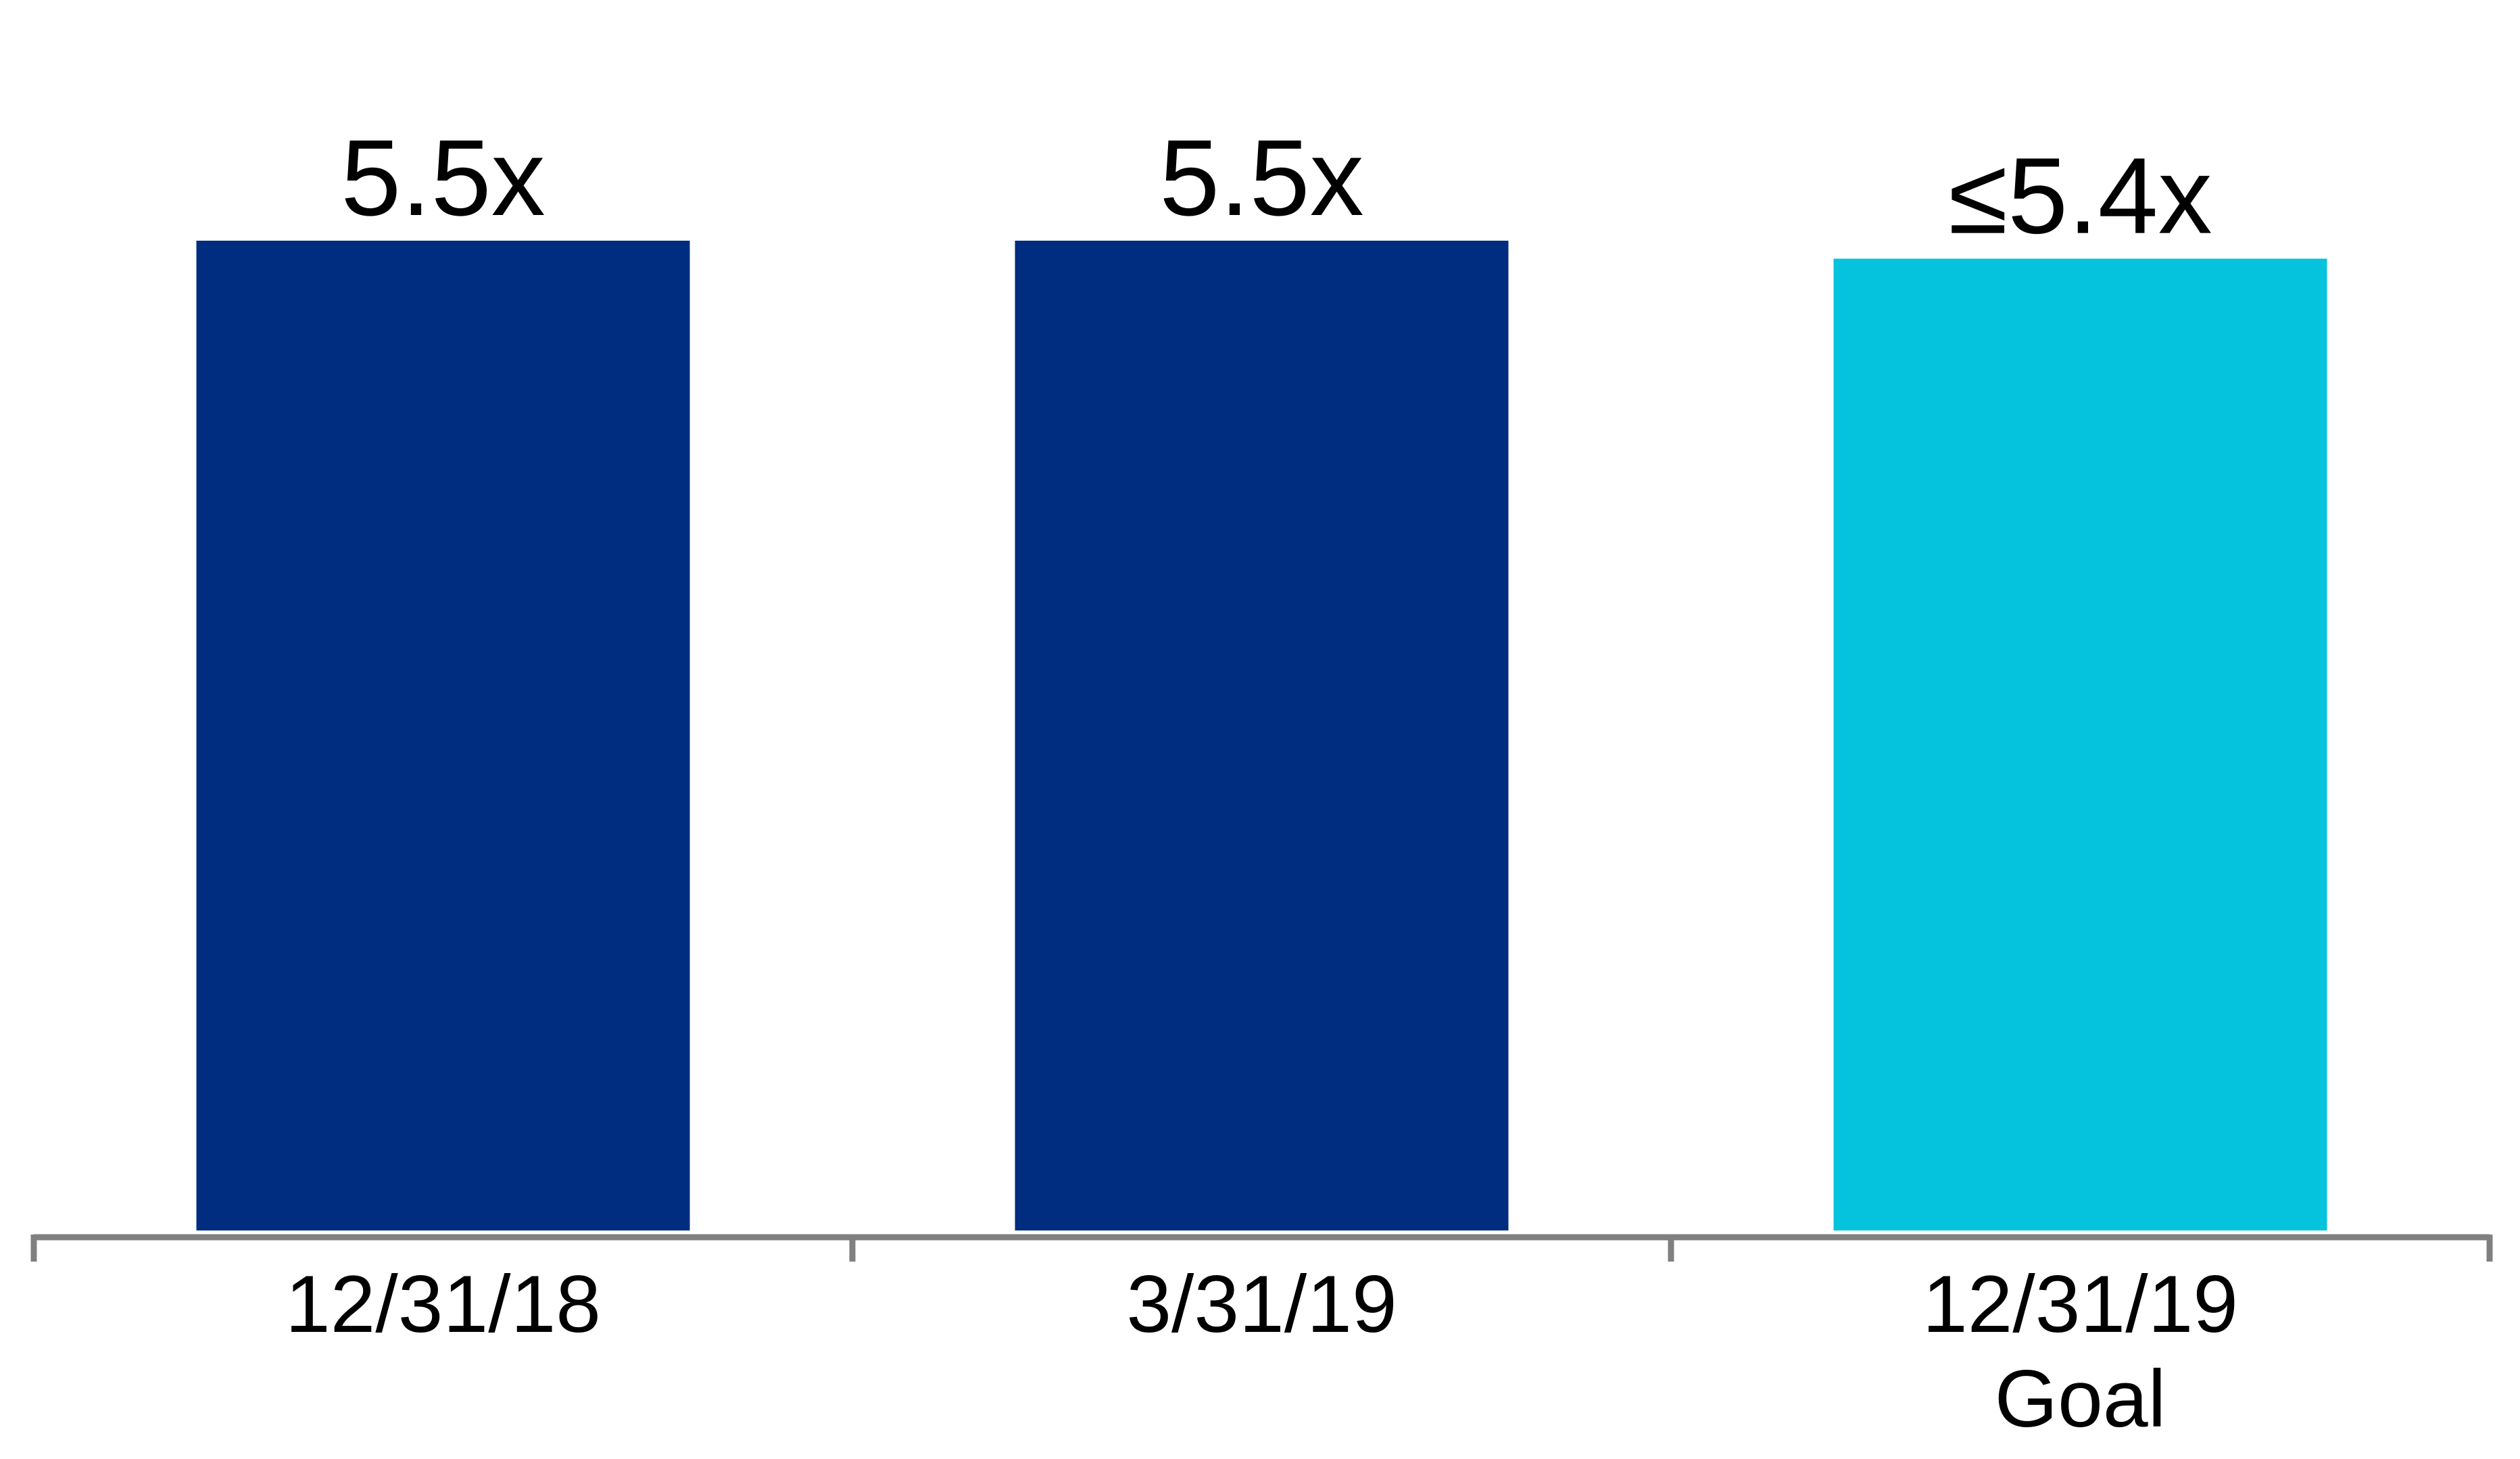 Image resolution: width=2520 pixels, height=1459 pixels. Describe the element at coordinates (1261, 1248) in the screenshot. I see `x-axis` at that location.